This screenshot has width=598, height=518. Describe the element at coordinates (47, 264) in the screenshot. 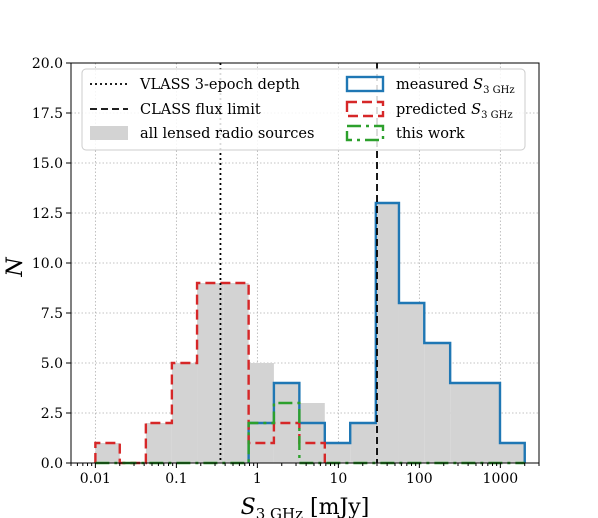

I see `y-tick-label: 10.0` at that location.